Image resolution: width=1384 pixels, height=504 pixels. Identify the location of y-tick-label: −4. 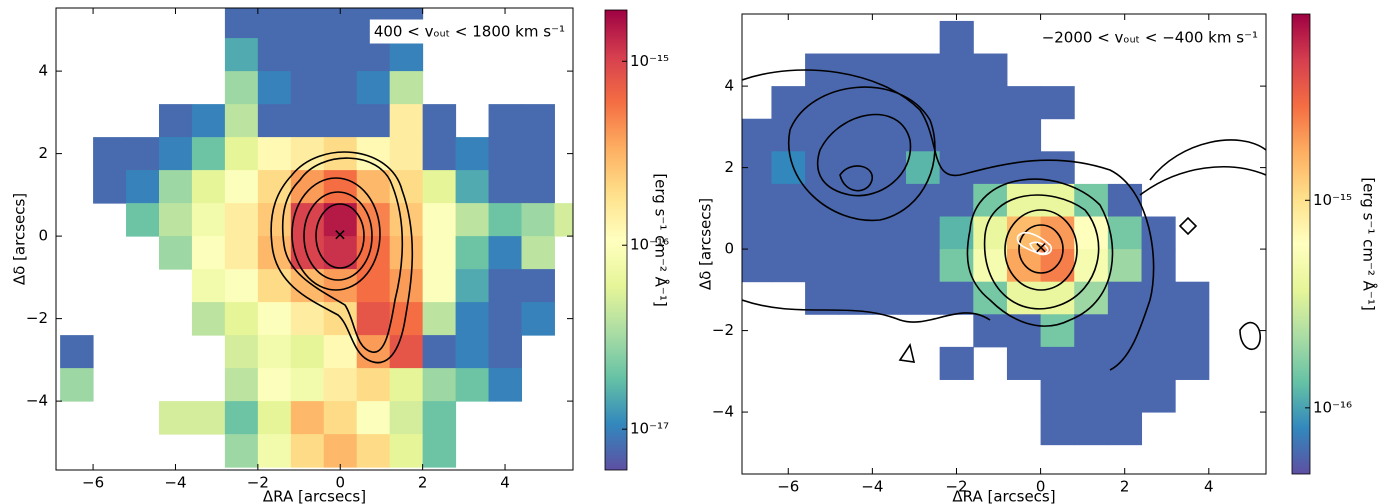
(37, 401).